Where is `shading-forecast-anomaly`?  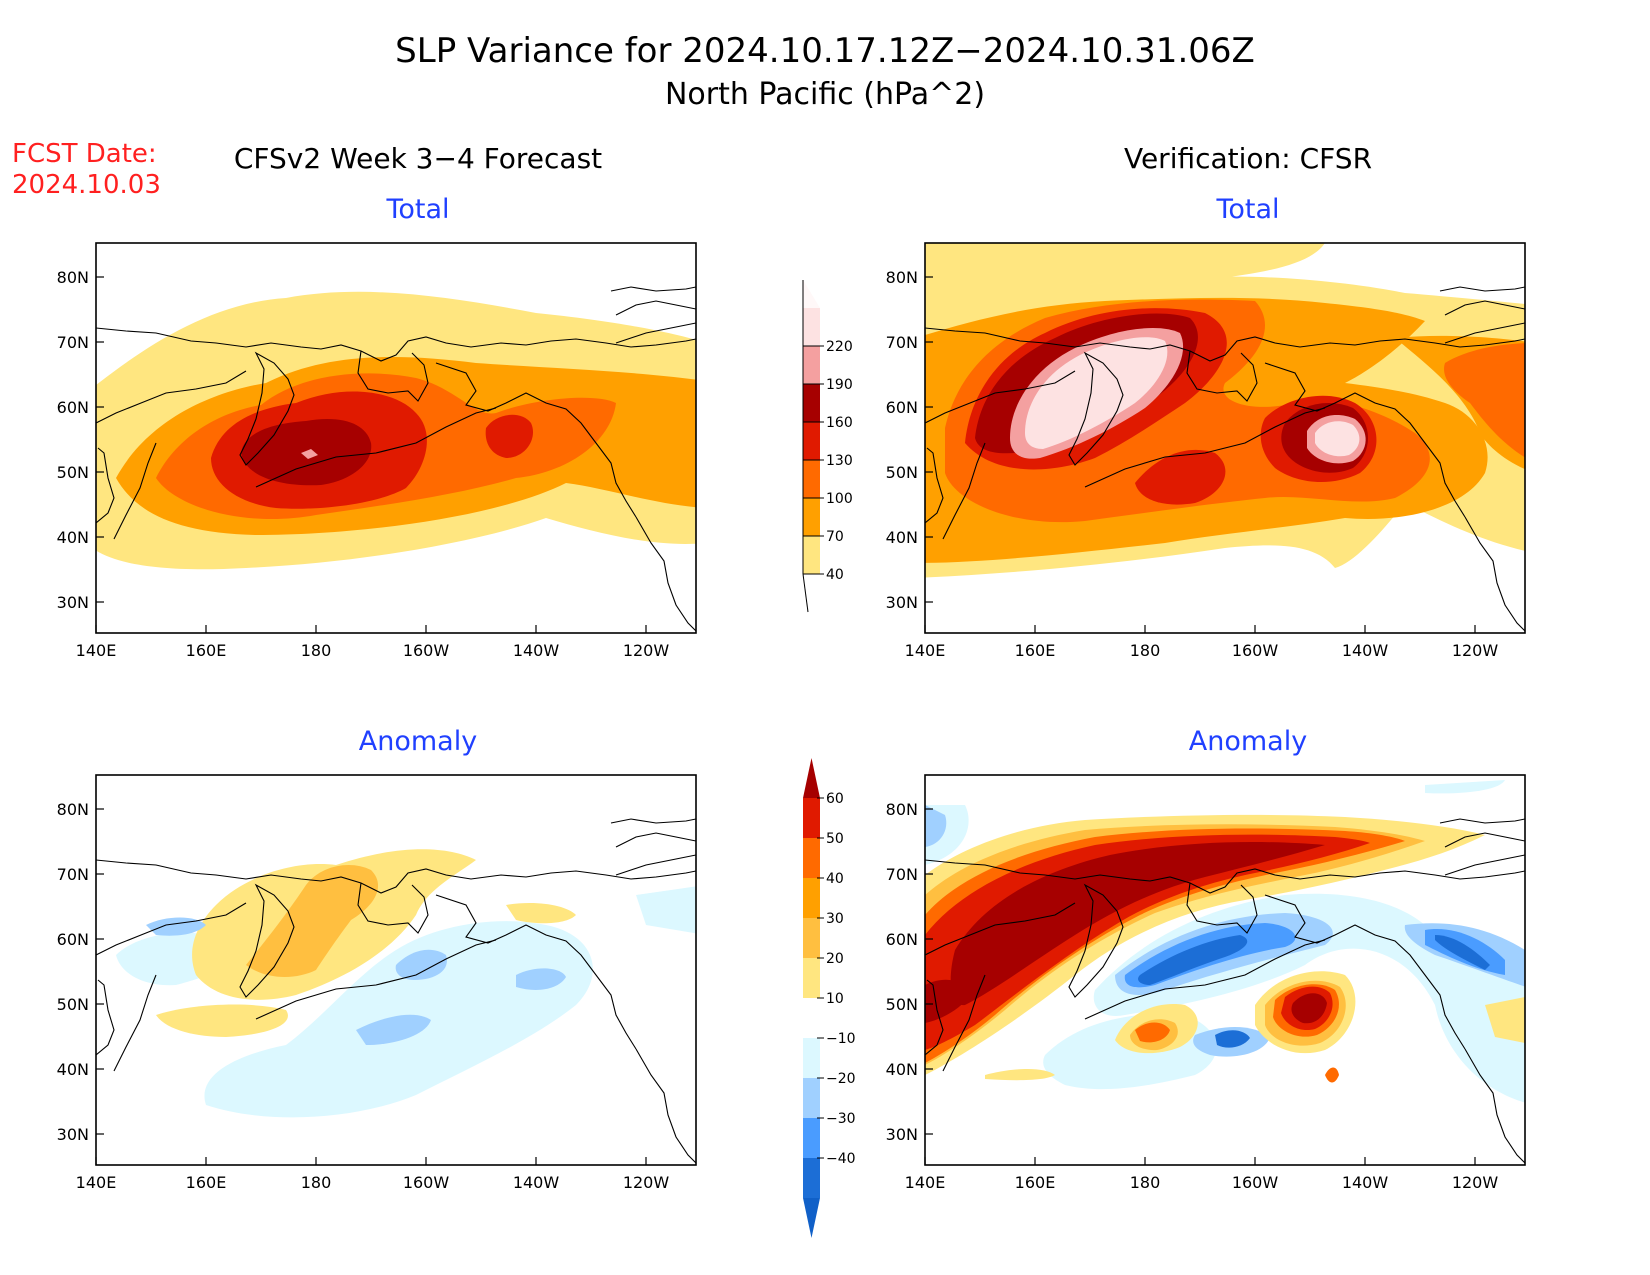
shading-forecast-anomaly is located at coordinates (396, 991).